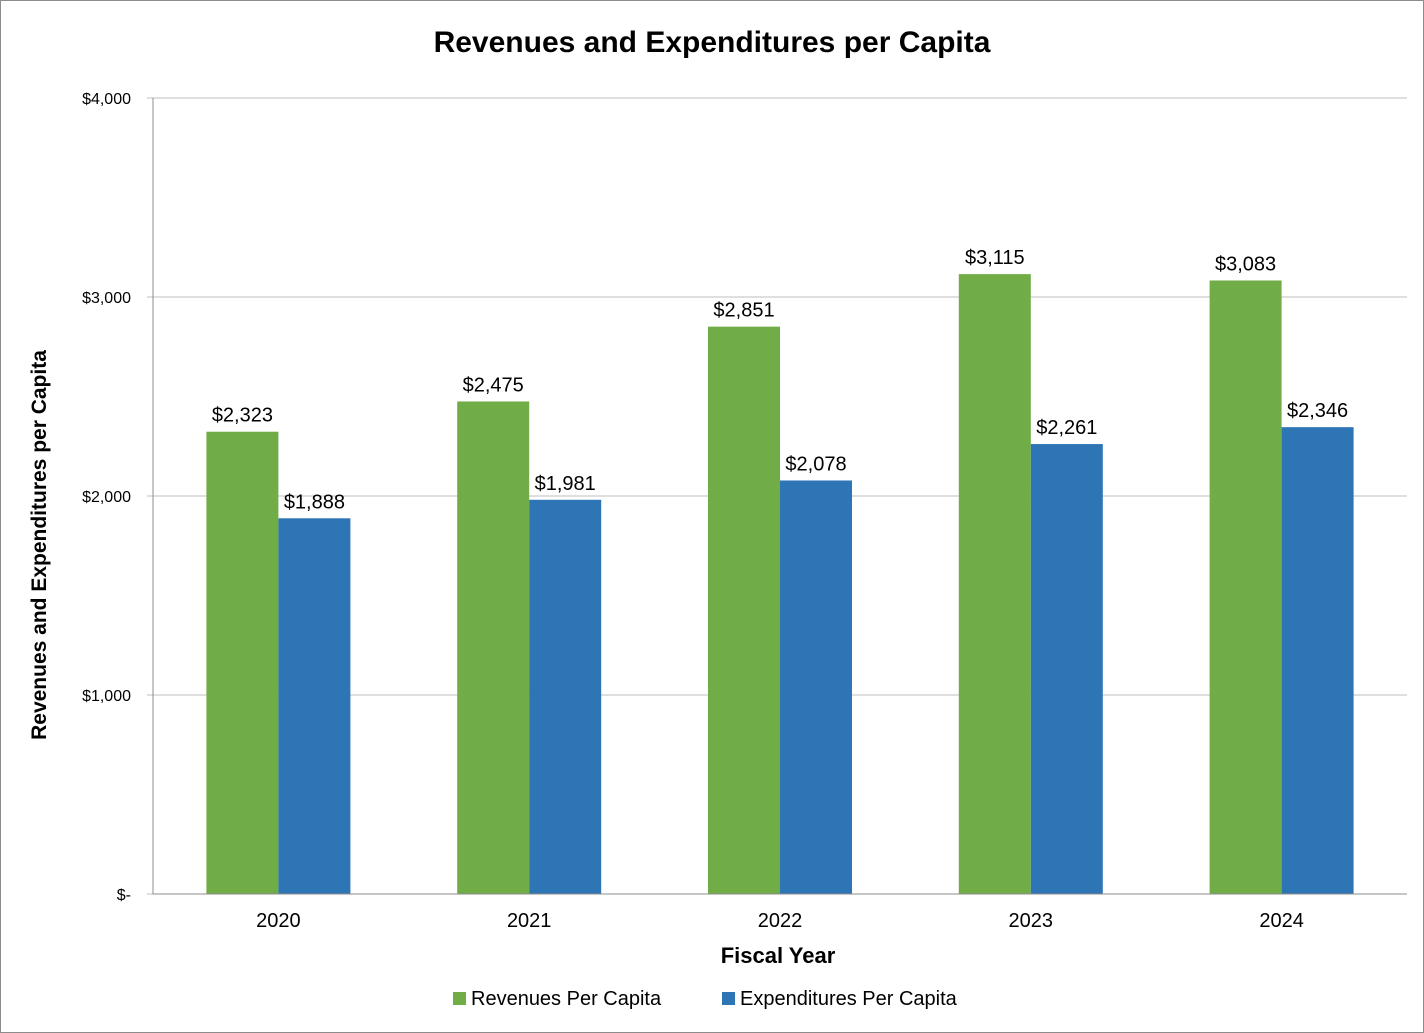 The width and height of the screenshot is (1424, 1033). What do you see at coordinates (529, 921) in the screenshot?
I see `x-tick-label: 2021` at bounding box center [529, 921].